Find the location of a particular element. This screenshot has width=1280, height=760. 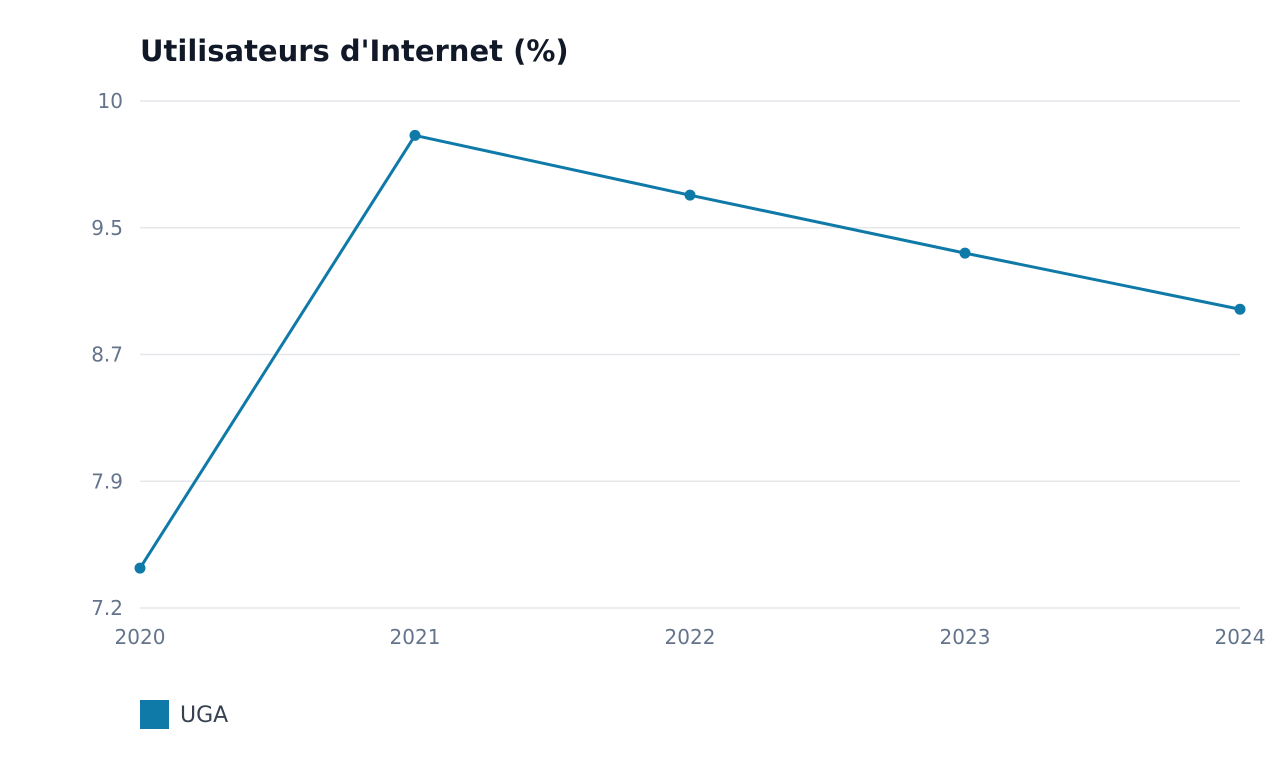

y-tick-label: 8.7 is located at coordinates (107, 355).